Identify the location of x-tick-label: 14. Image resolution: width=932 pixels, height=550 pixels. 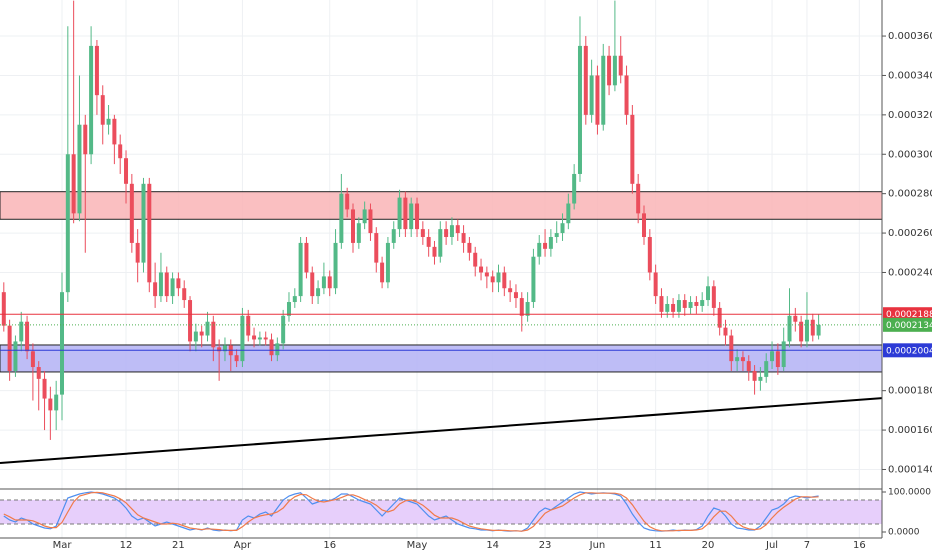
(492, 545).